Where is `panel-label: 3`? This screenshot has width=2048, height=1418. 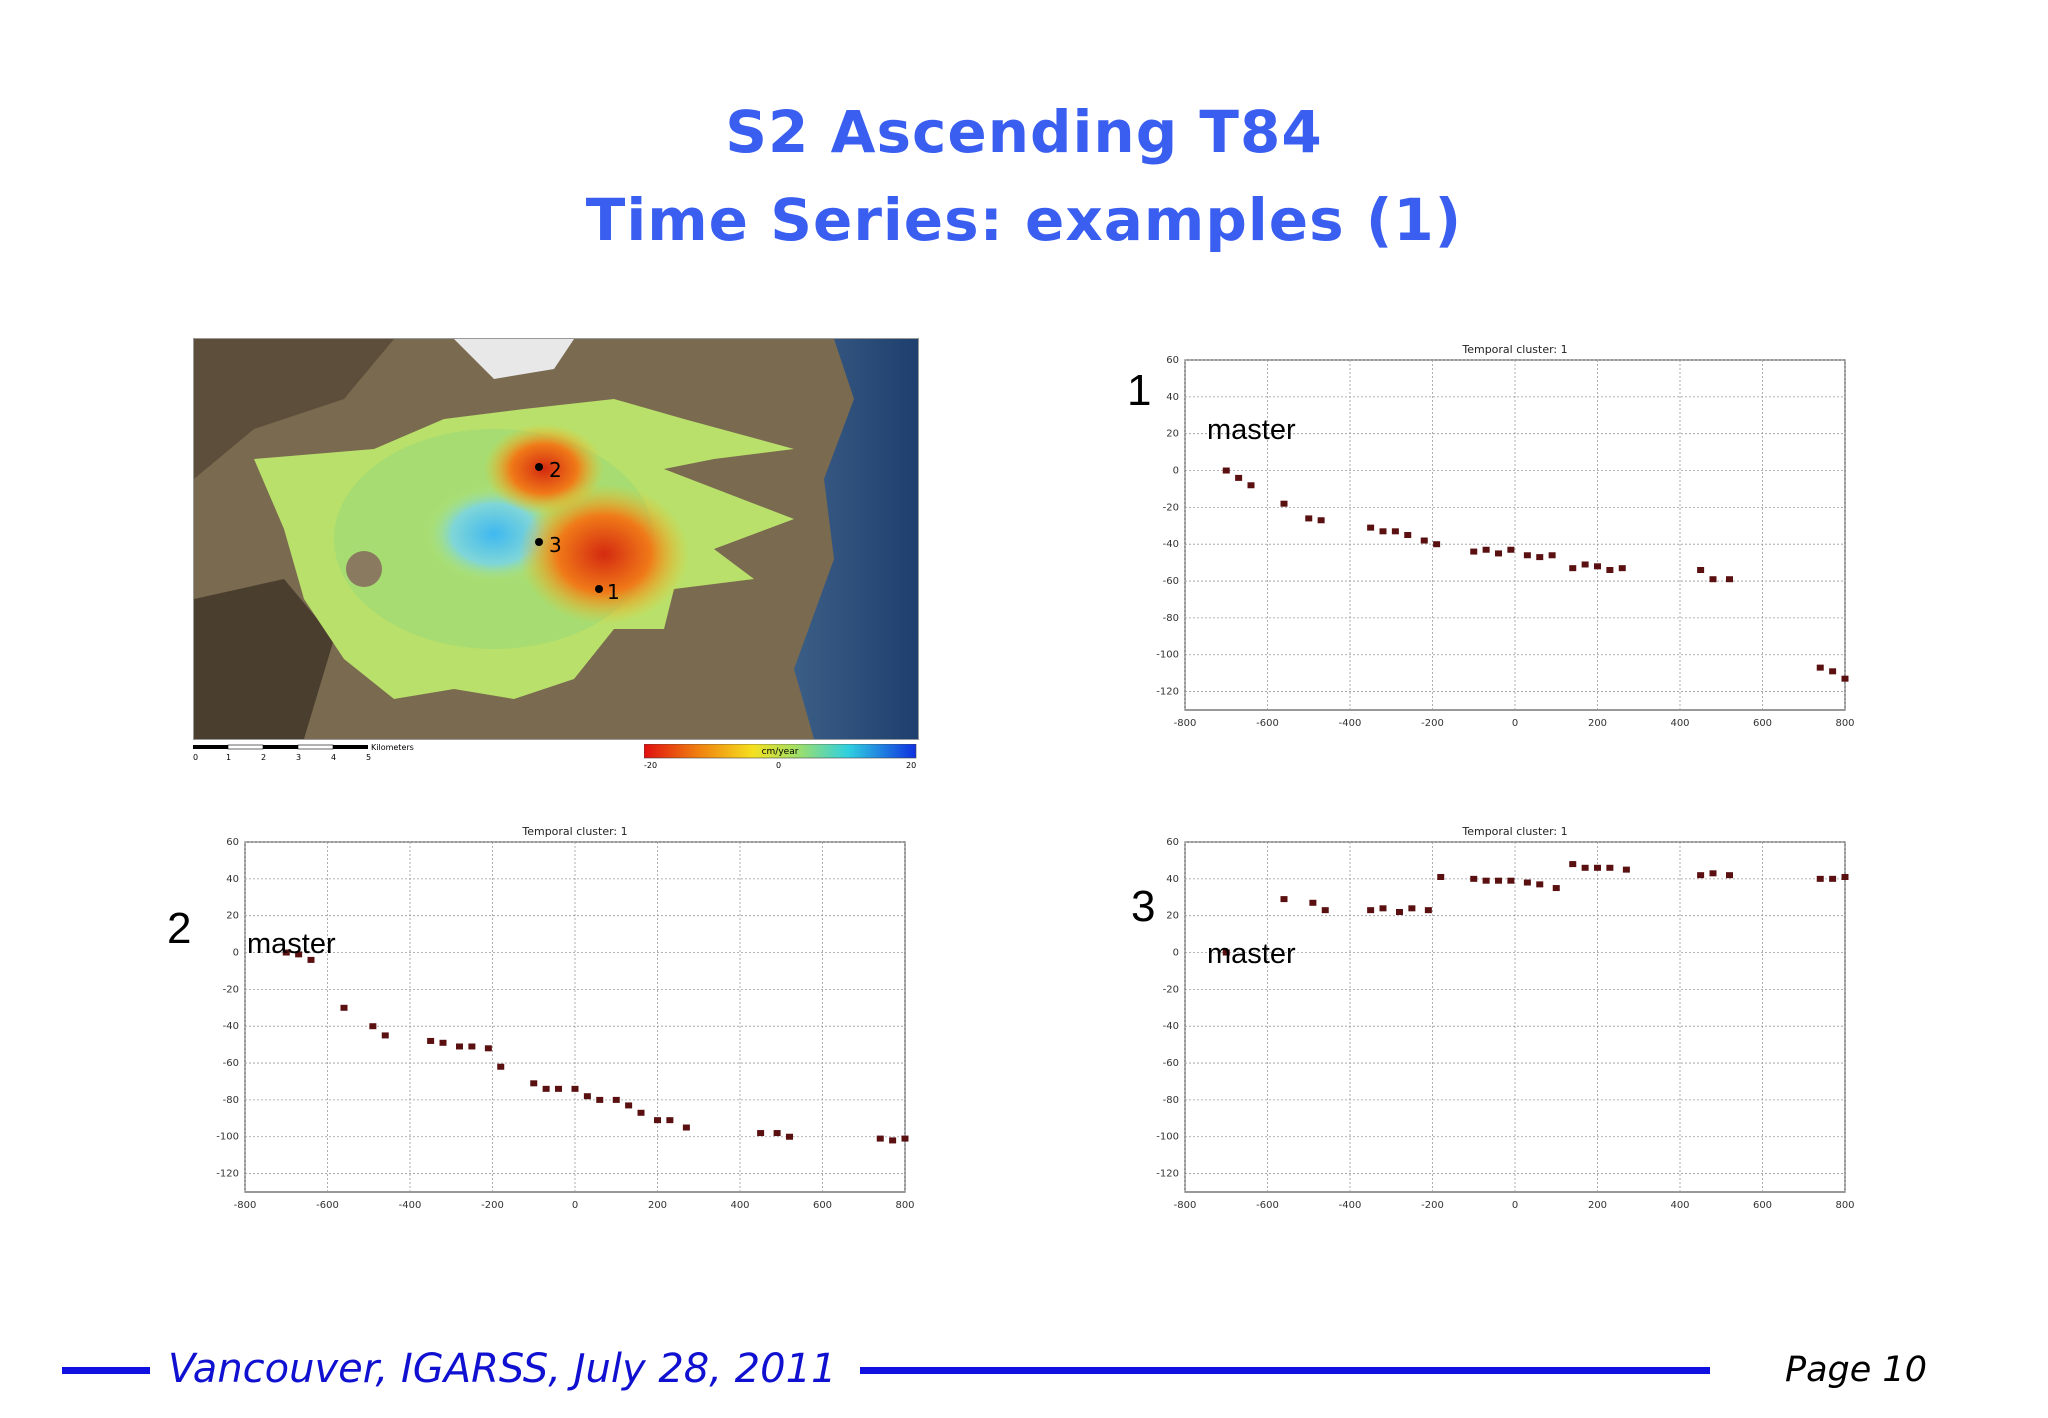 panel-label: 3 is located at coordinates (1143, 906).